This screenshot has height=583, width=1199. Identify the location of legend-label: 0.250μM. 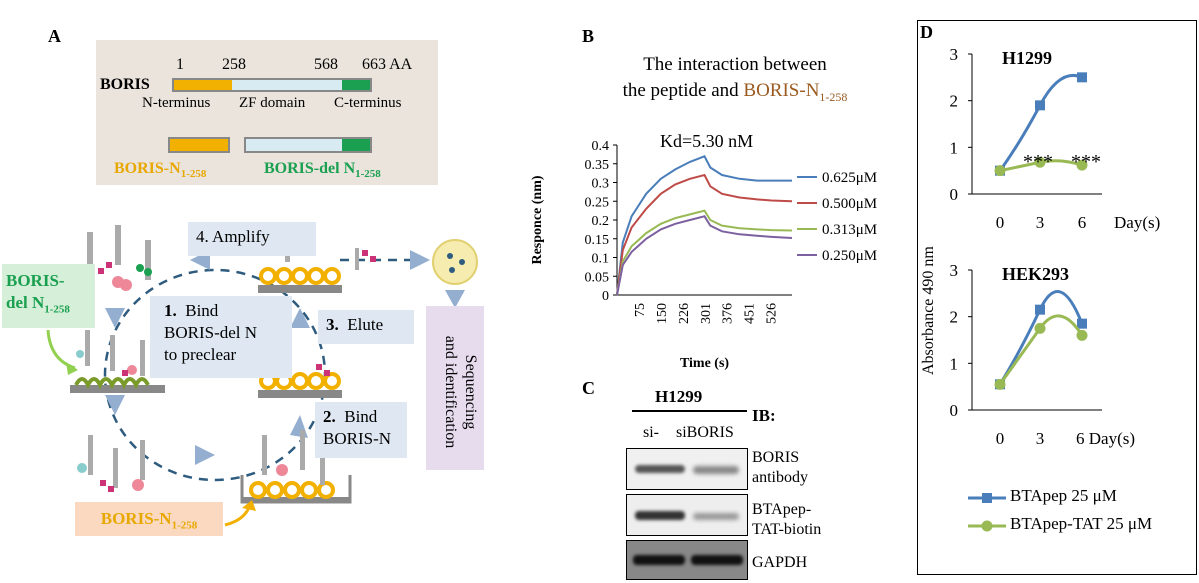
(849, 256).